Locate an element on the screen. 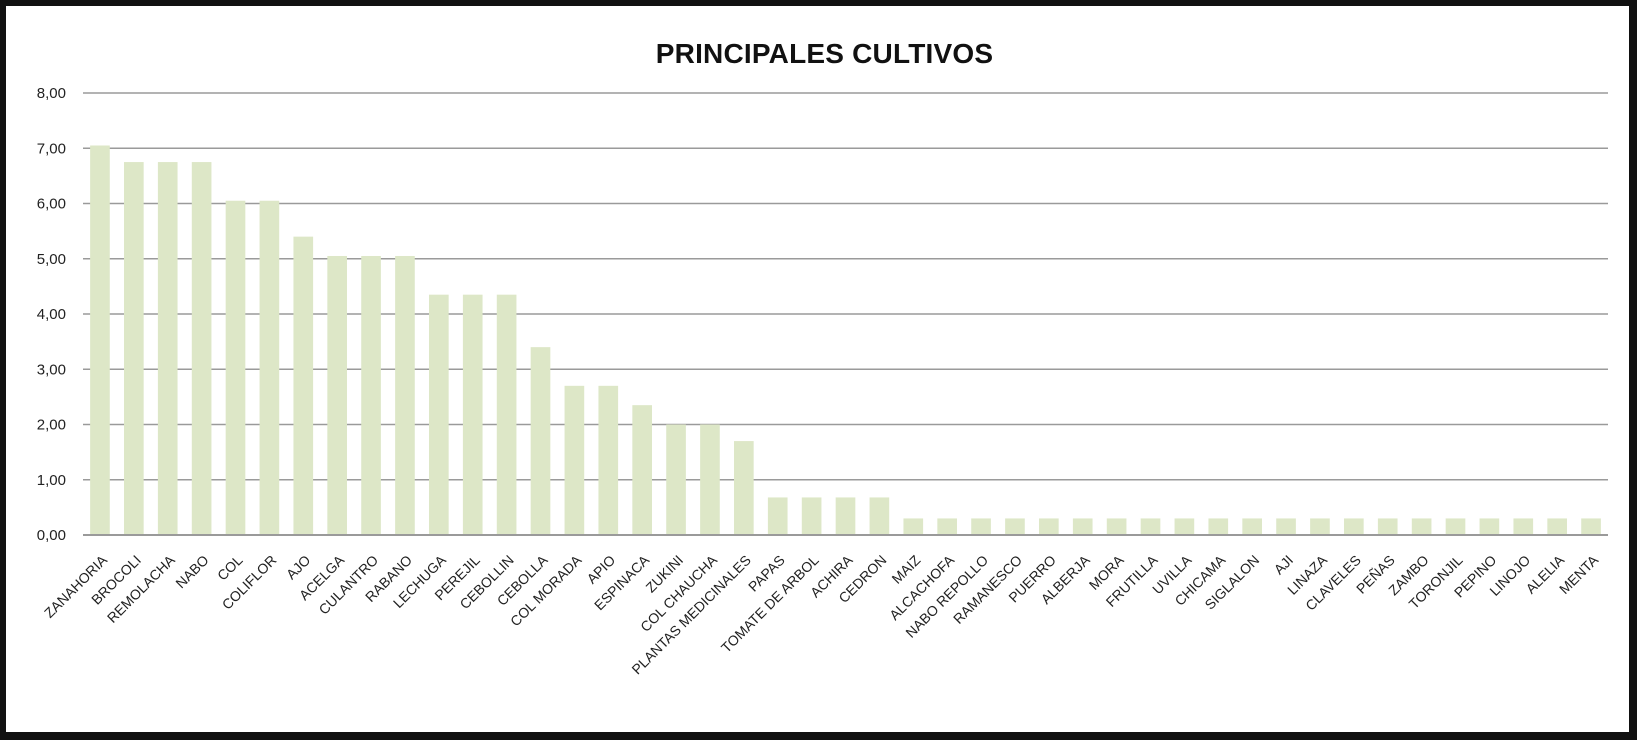 This screenshot has width=1637, height=740. x-tick-label: AJI is located at coordinates (1284, 565).